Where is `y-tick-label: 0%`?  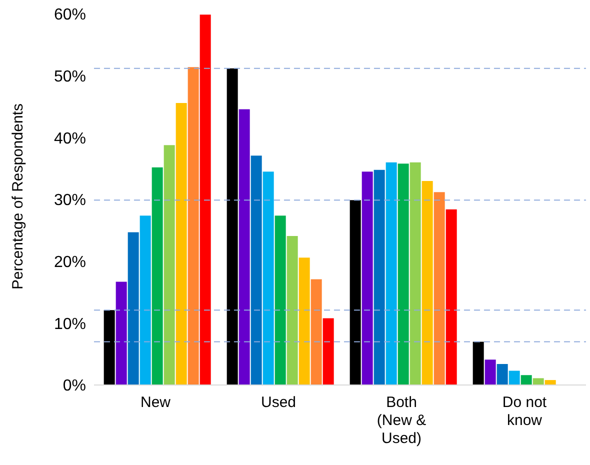
y-tick-label: 0% is located at coordinates (74, 386).